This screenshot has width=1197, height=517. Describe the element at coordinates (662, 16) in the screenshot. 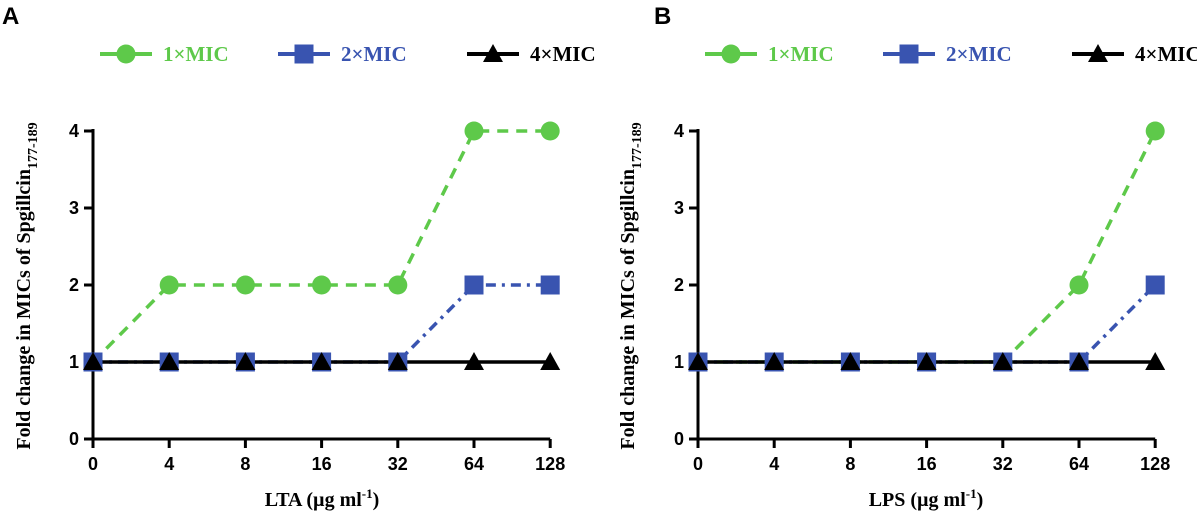

I see `panel-label: B` at that location.